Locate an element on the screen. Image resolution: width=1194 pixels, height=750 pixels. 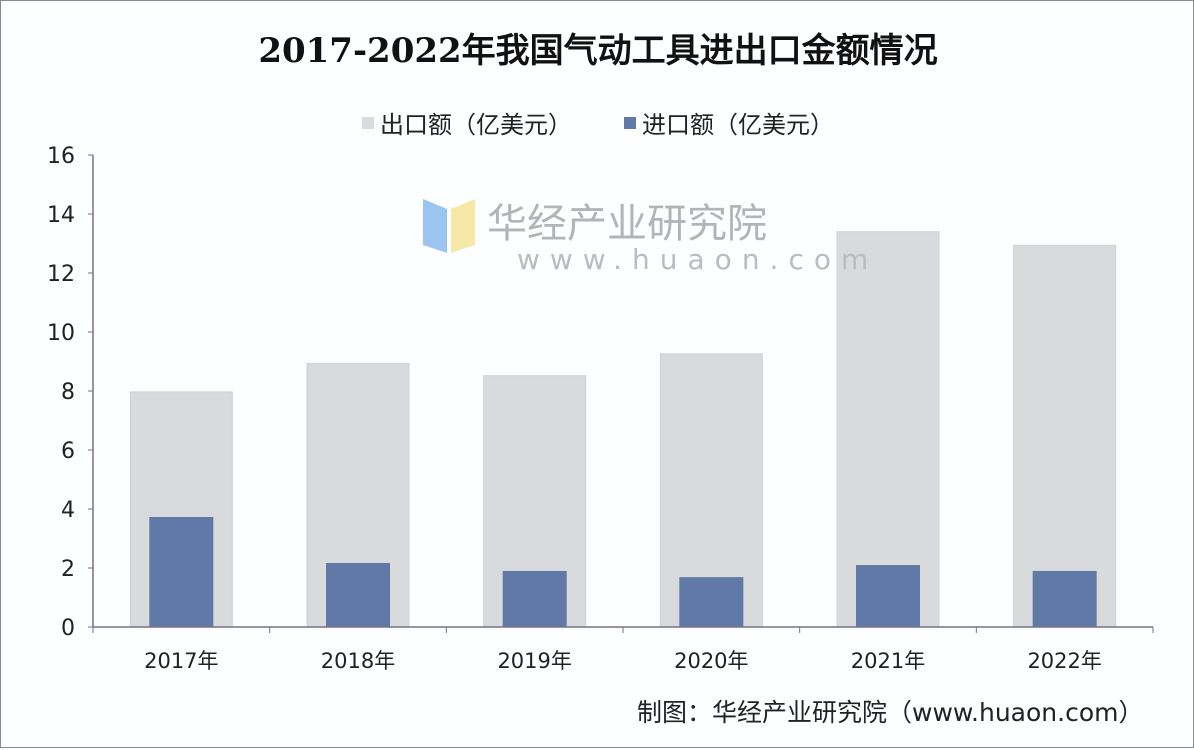
legend-item-export: 出口额（亿美元） is located at coordinates (467, 122).